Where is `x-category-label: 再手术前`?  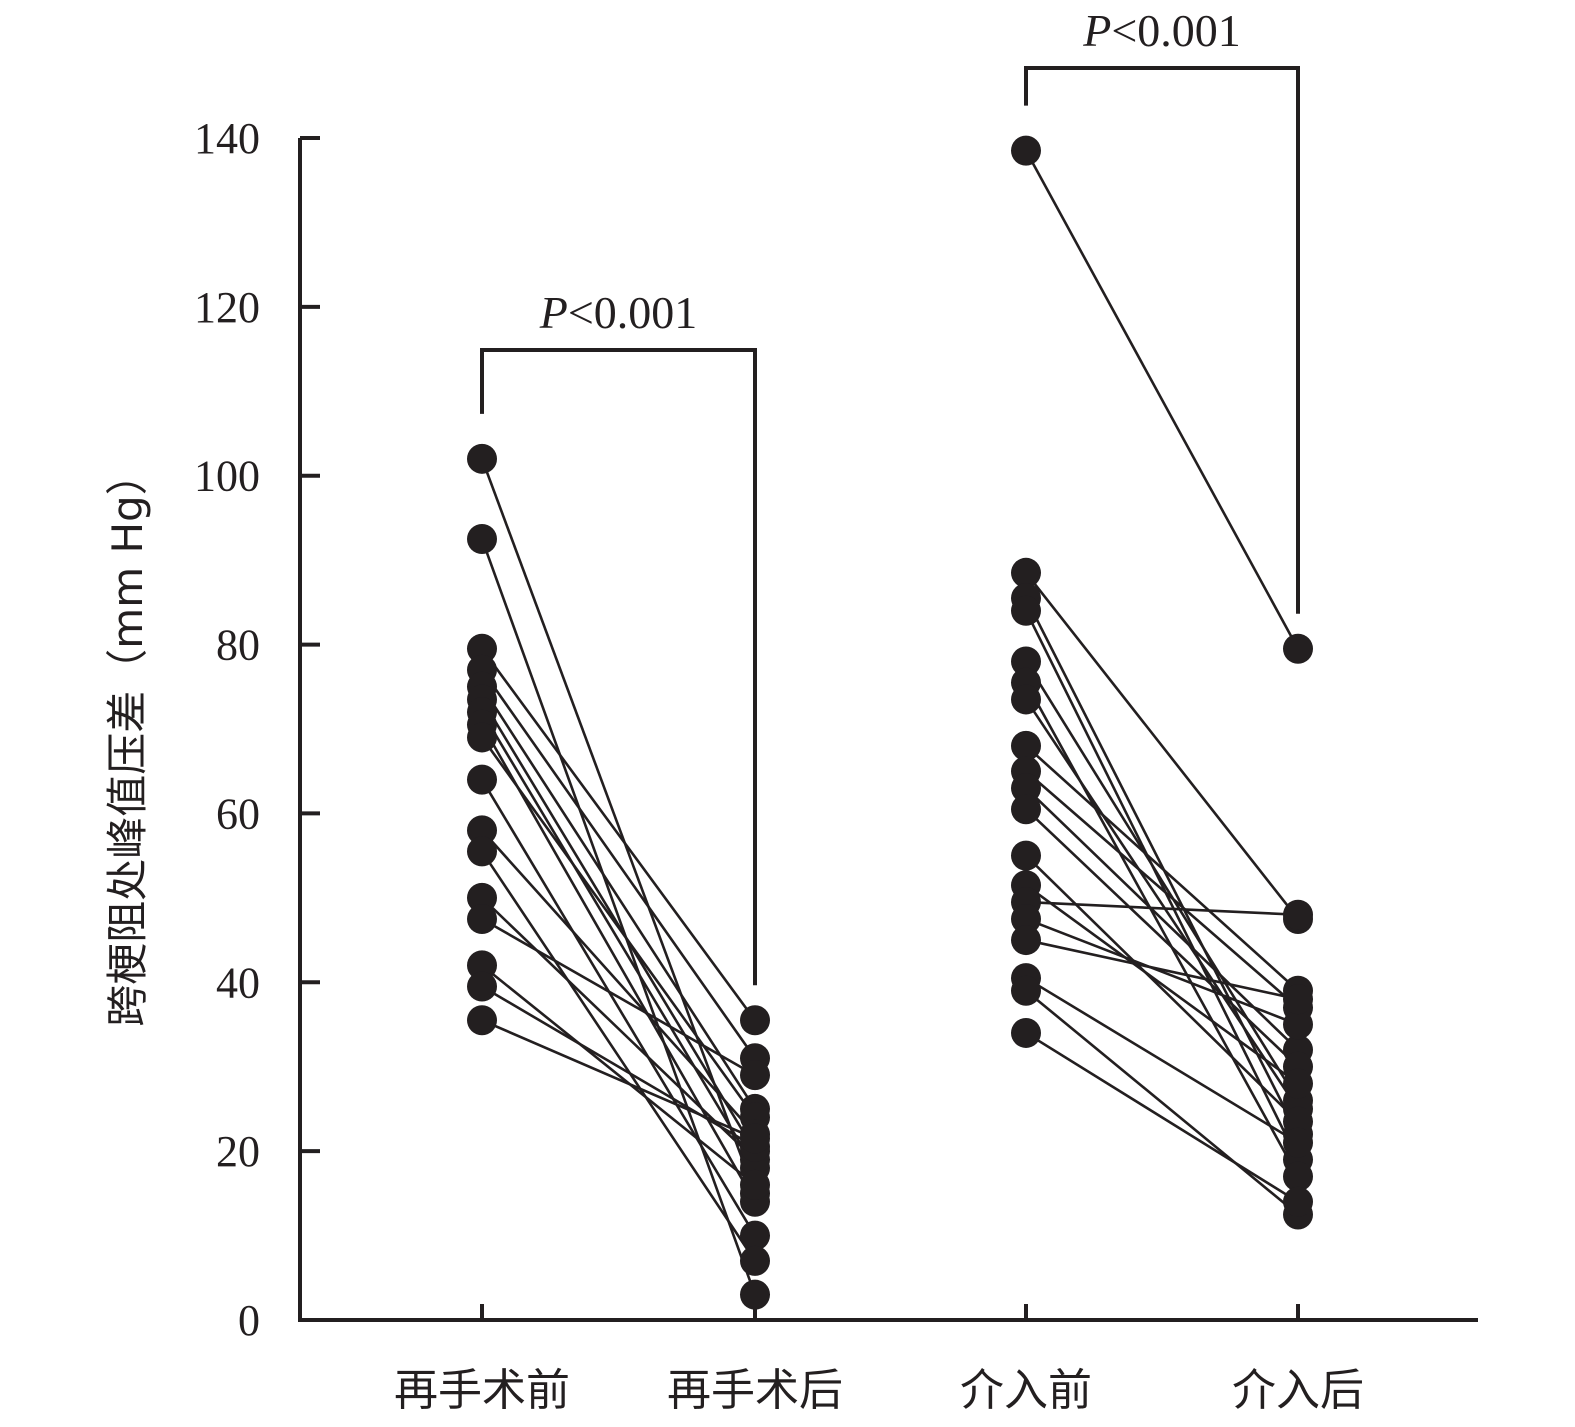 x-category-label: 再手术前 is located at coordinates (482, 1390).